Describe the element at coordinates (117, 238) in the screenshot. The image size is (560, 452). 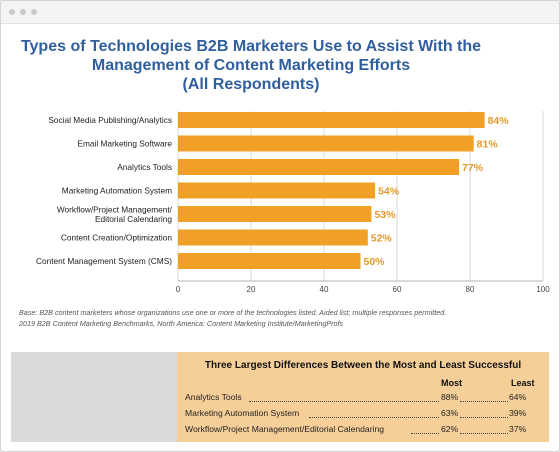
I see `category-label: Content Creation/Optimization` at that location.